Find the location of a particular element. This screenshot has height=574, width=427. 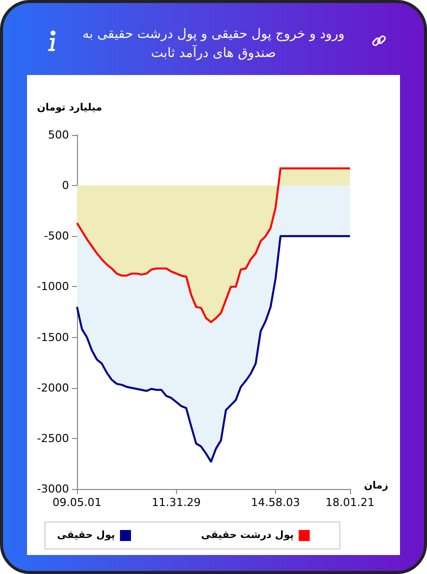

y-tick-label: -1000 is located at coordinates (53, 287).